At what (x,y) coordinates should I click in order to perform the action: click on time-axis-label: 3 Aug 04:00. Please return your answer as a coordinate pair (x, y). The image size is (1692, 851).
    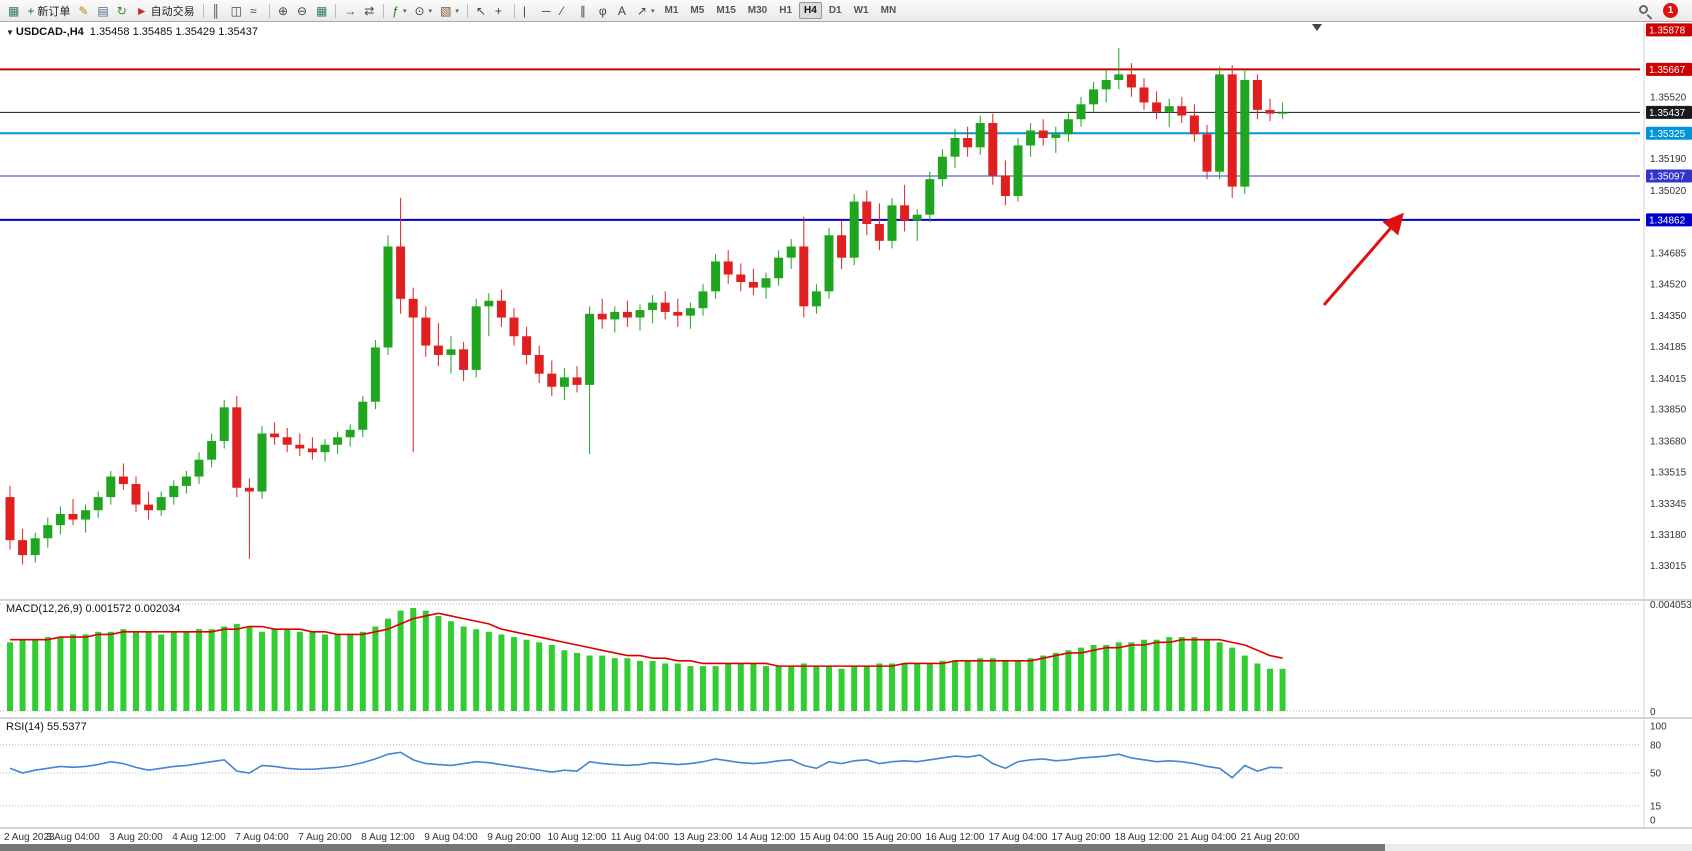
    Looking at the image, I should click on (73, 837).